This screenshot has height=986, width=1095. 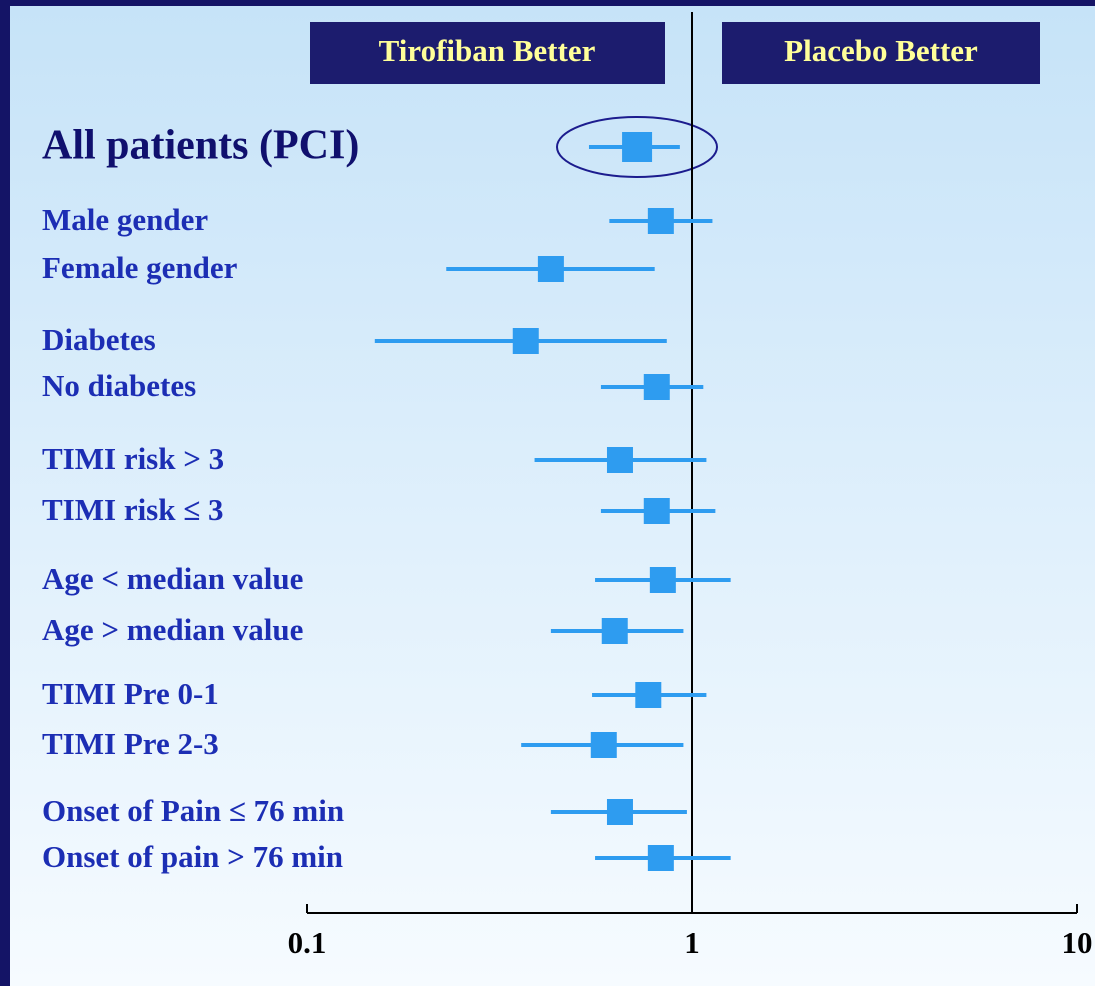 What do you see at coordinates (125, 219) in the screenshot?
I see `row-label: Male gender` at bounding box center [125, 219].